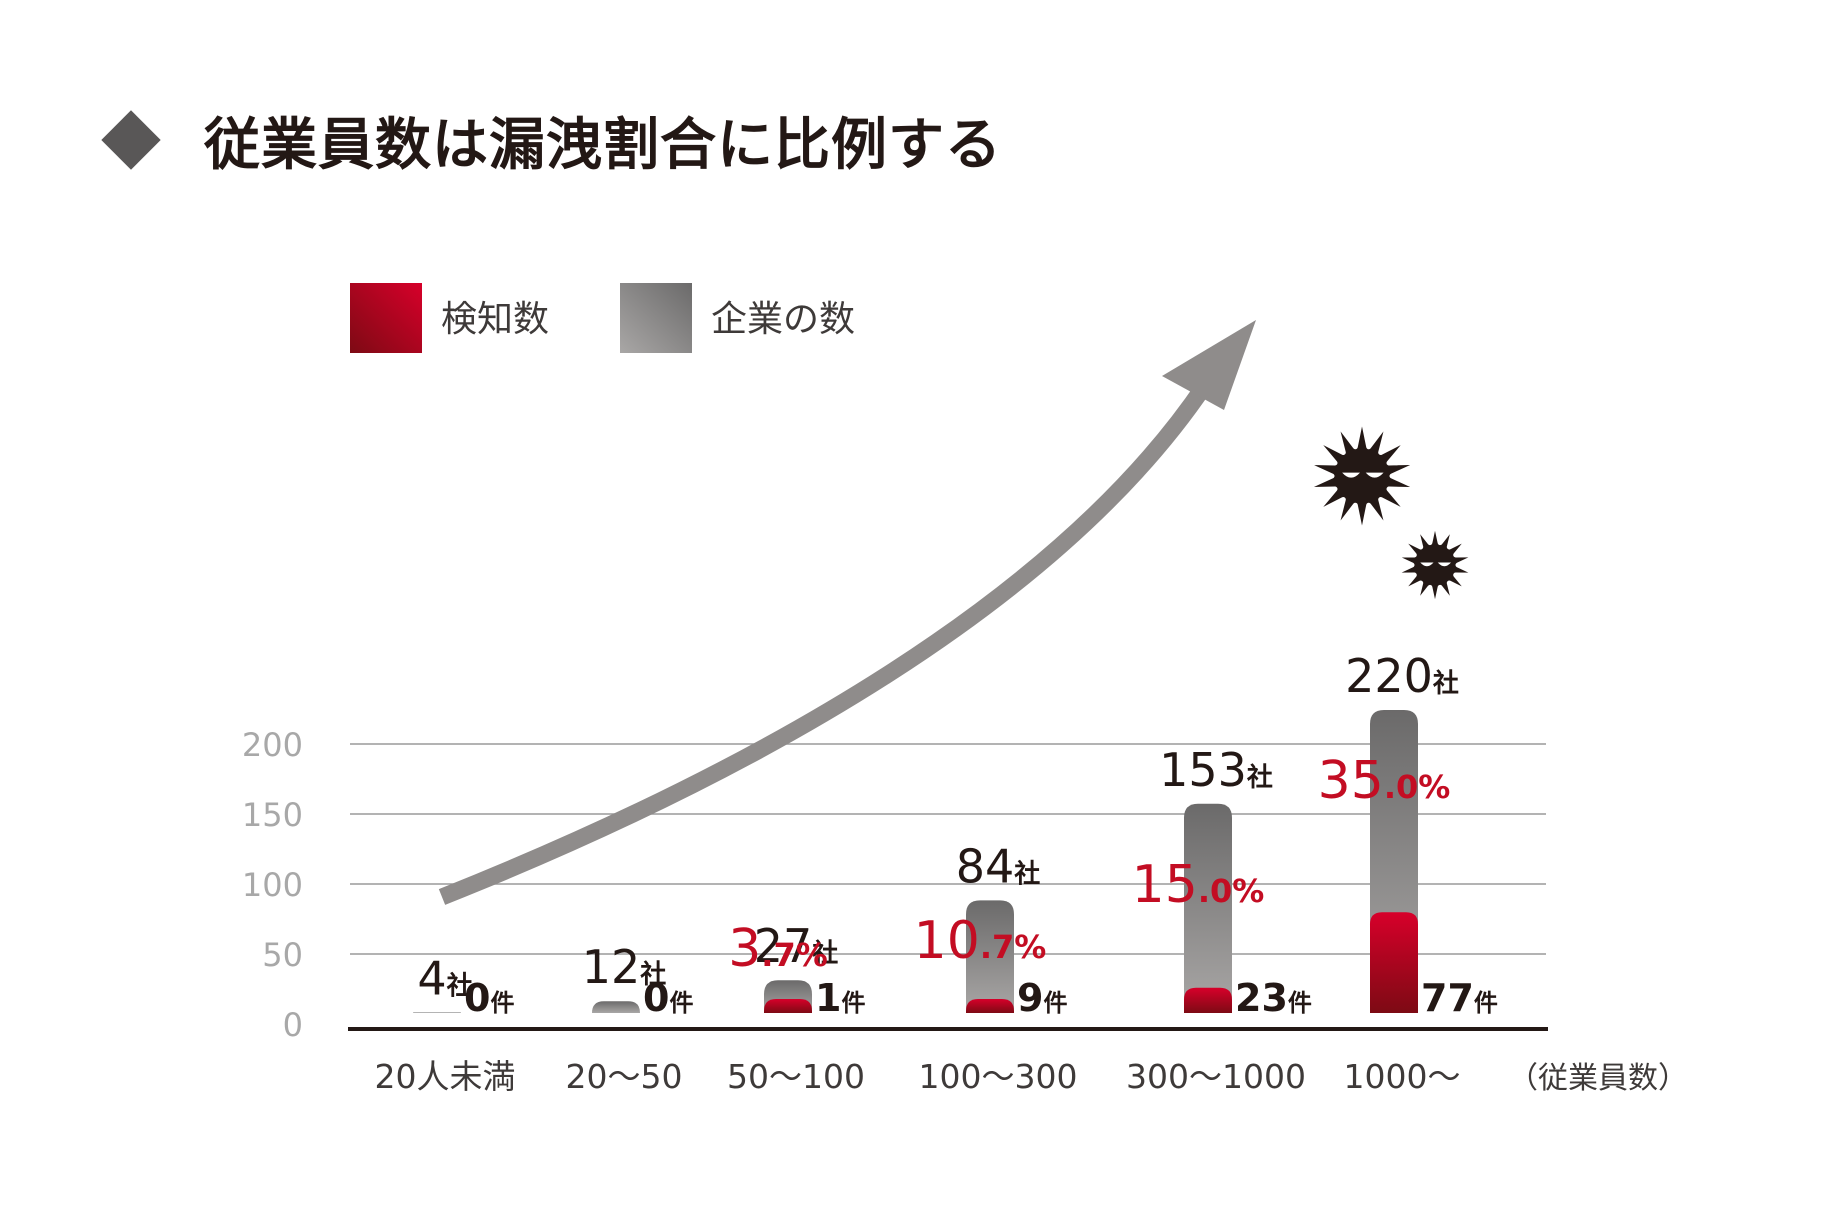 The image size is (1834, 1223). I want to click on company-count-label-lt20: 4社, so click(444, 978).